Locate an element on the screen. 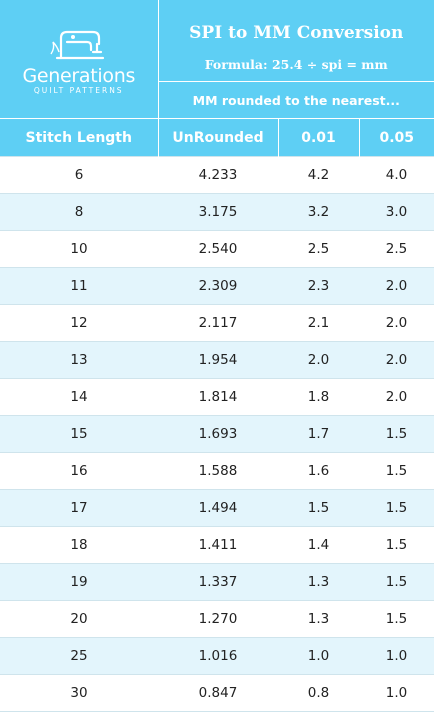 Image resolution: width=434 pixels, height=720 pixels. unrounded-cell: 1.411 is located at coordinates (218, 545).